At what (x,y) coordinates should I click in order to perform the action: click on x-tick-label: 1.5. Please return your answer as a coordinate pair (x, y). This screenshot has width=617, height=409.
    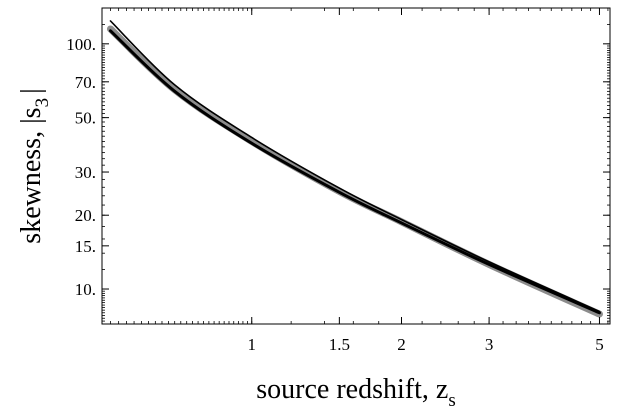
    Looking at the image, I should click on (339, 344).